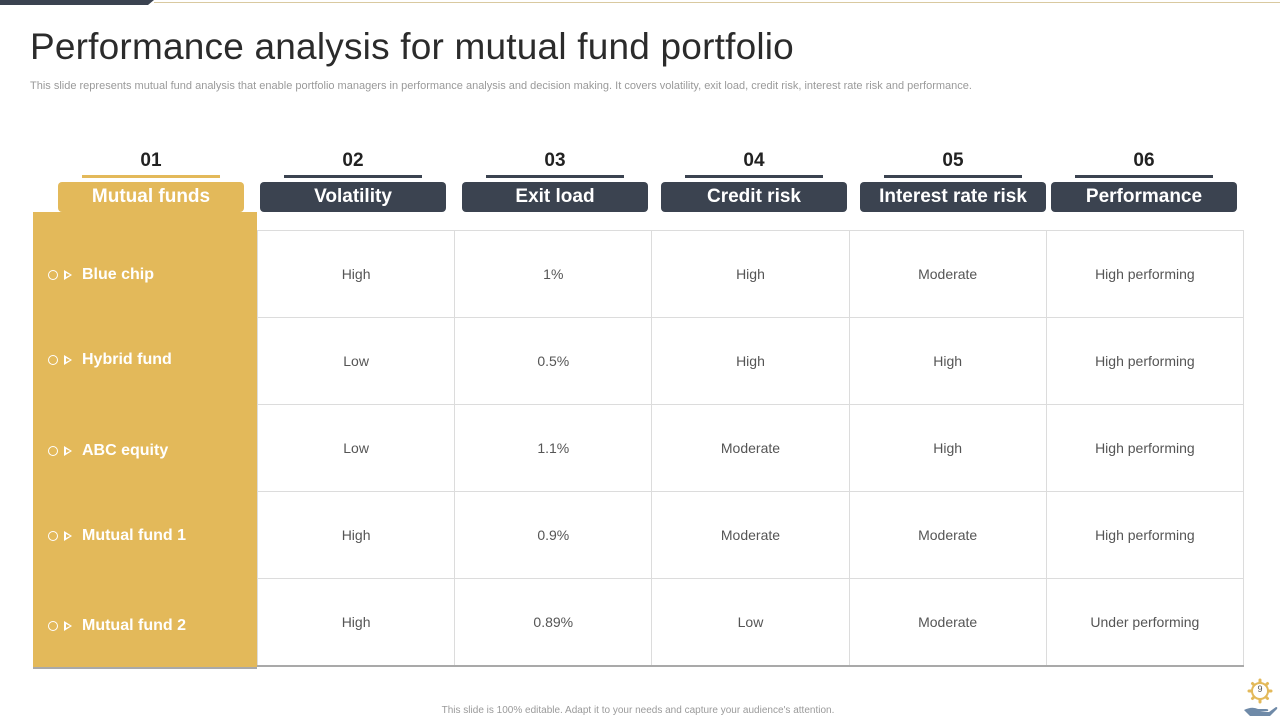  I want to click on row-label-mutual-fund-1: Mutual fund 1, so click(117, 536).